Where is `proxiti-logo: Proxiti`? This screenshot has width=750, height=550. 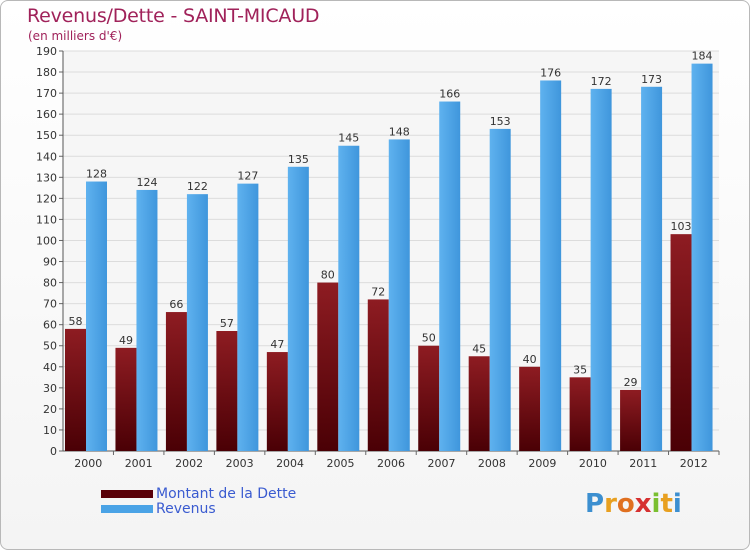
proxiti-logo: Proxiti is located at coordinates (633, 504).